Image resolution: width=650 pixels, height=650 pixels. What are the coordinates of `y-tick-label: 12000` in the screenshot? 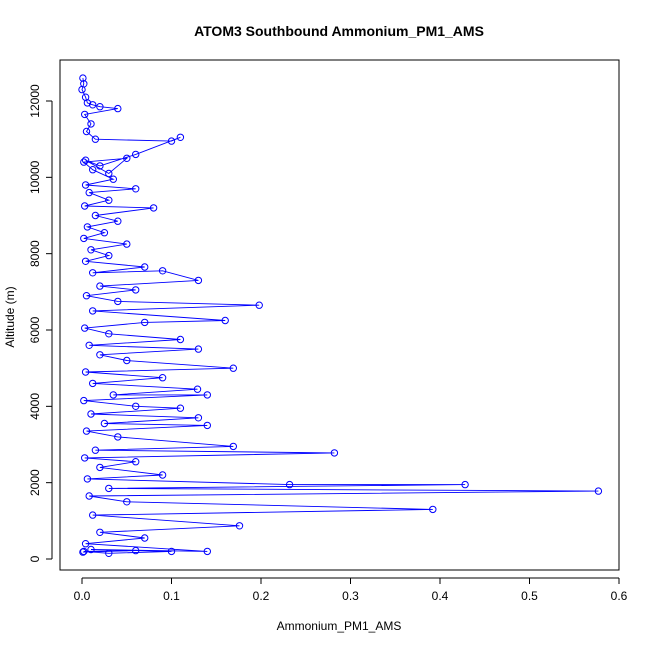 It's located at (35, 101).